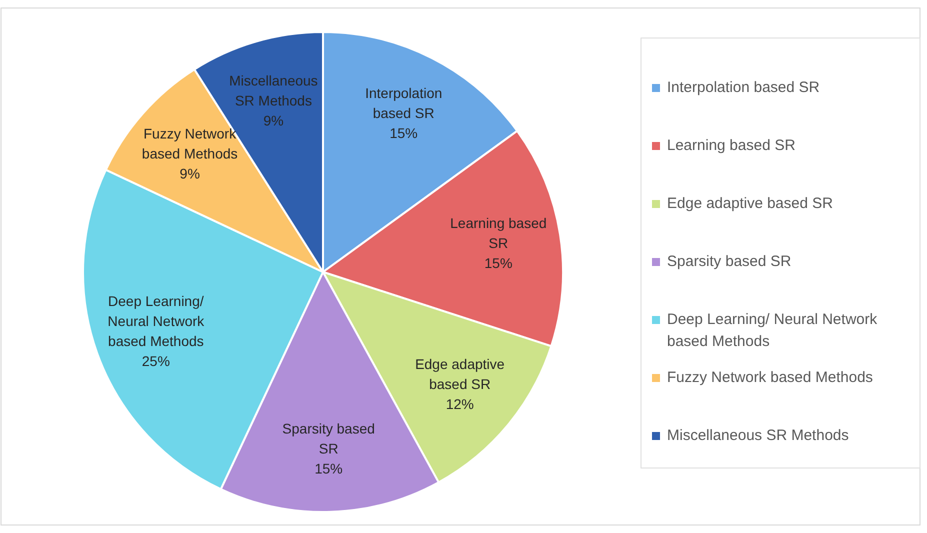 This screenshot has height=533, width=927. Describe the element at coordinates (750, 203) in the screenshot. I see `legend-label: Edge adaptive based SR` at that location.